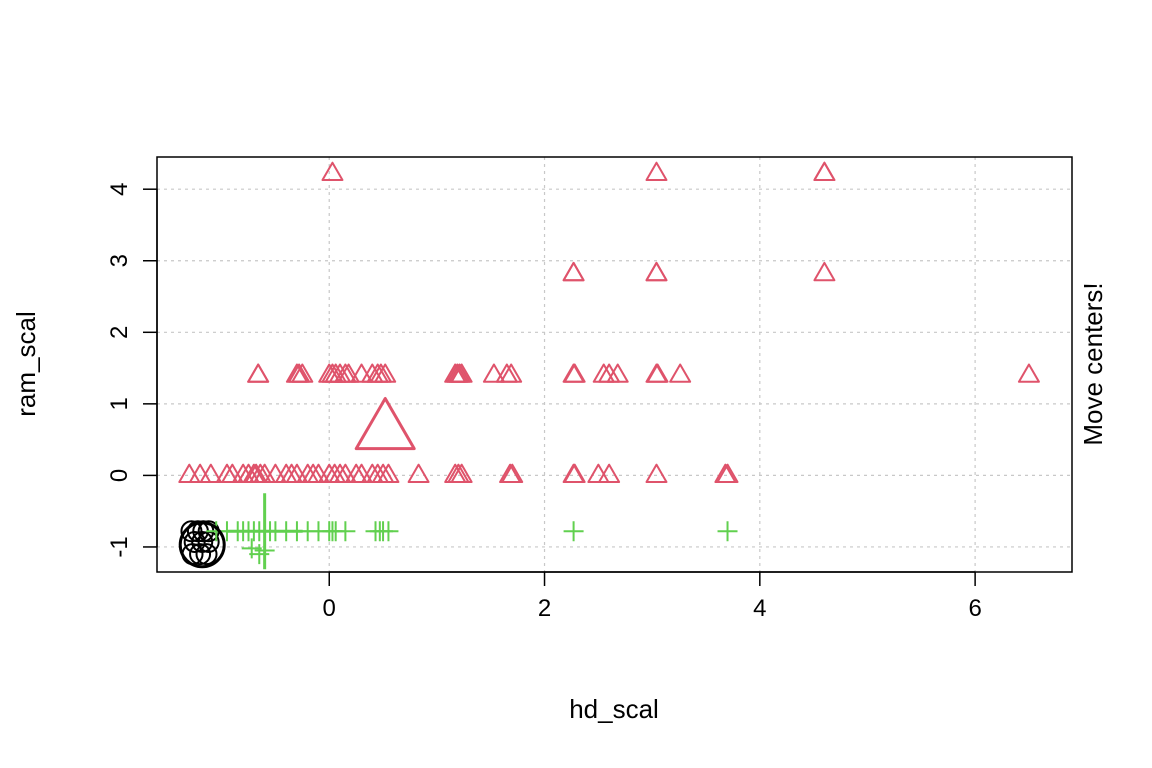  I want to click on cluster-centers, so click(297, 483).